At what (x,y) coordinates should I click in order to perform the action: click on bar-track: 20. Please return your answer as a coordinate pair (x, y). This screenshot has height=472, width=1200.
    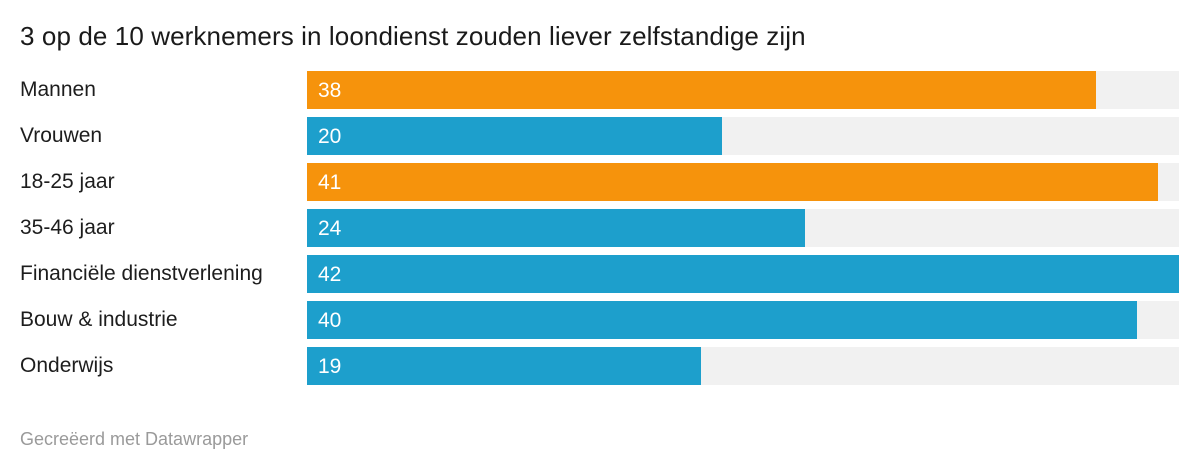
    Looking at the image, I should click on (743, 136).